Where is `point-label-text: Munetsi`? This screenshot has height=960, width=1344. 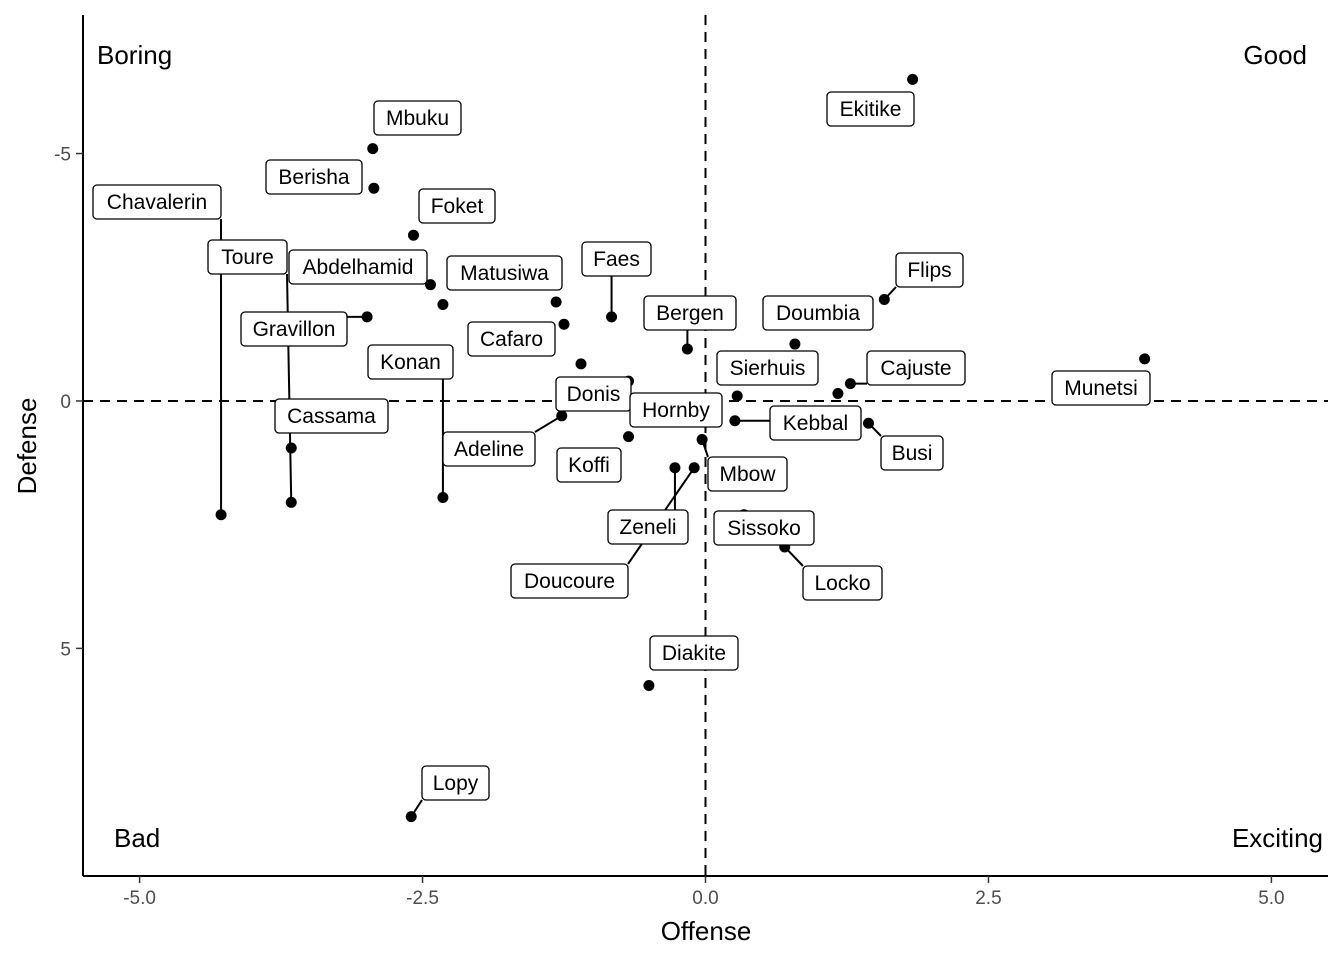 point-label-text: Munetsi is located at coordinates (1101, 388).